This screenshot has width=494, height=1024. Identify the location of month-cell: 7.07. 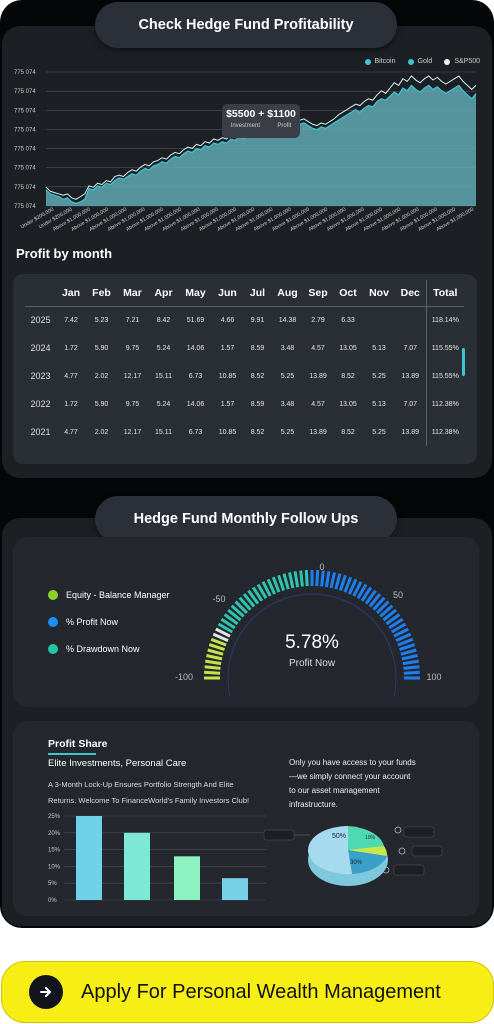
(410, 404).